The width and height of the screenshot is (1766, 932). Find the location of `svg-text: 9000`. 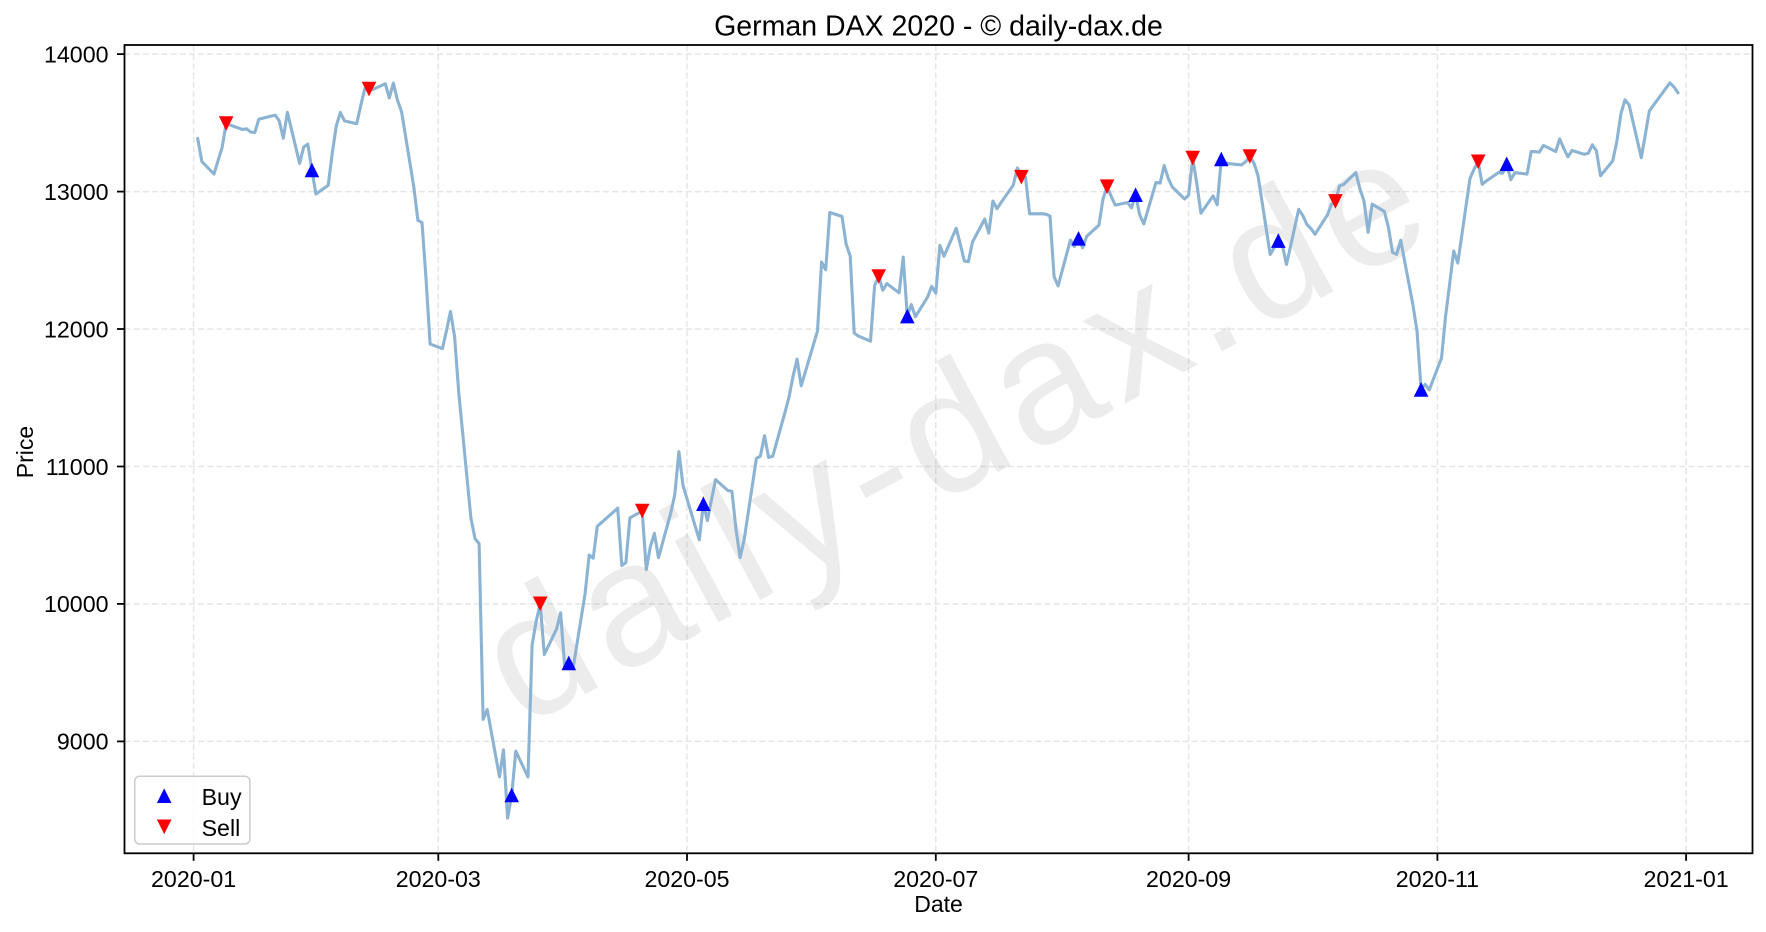

svg-text: 9000 is located at coordinates (83, 742).